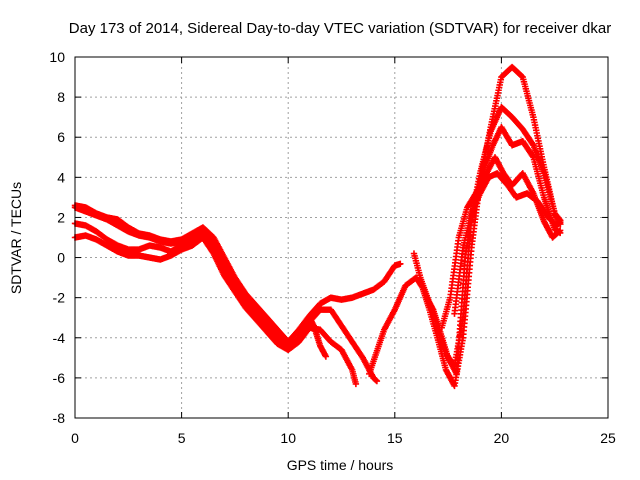 This screenshot has width=640, height=480. I want to click on y-tick-label: -4, so click(59, 338).